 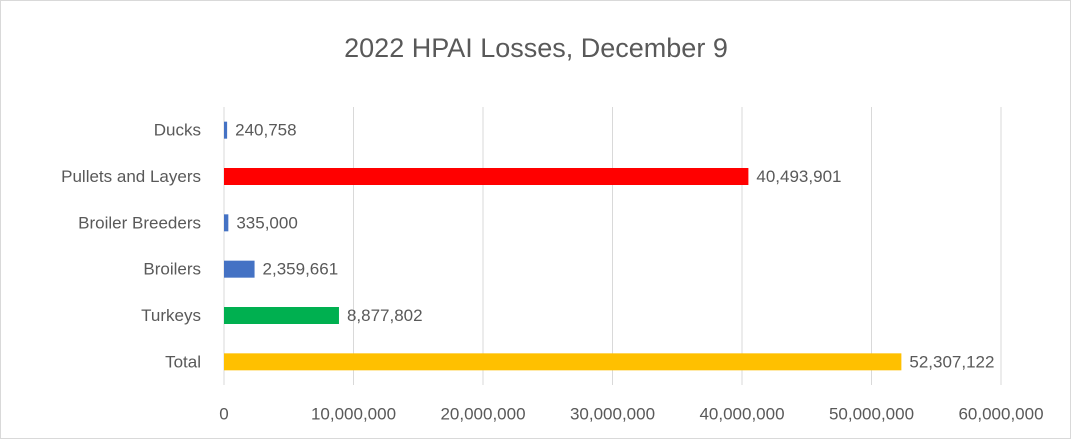 I want to click on value-label: 8,877,802, so click(x=385, y=315).